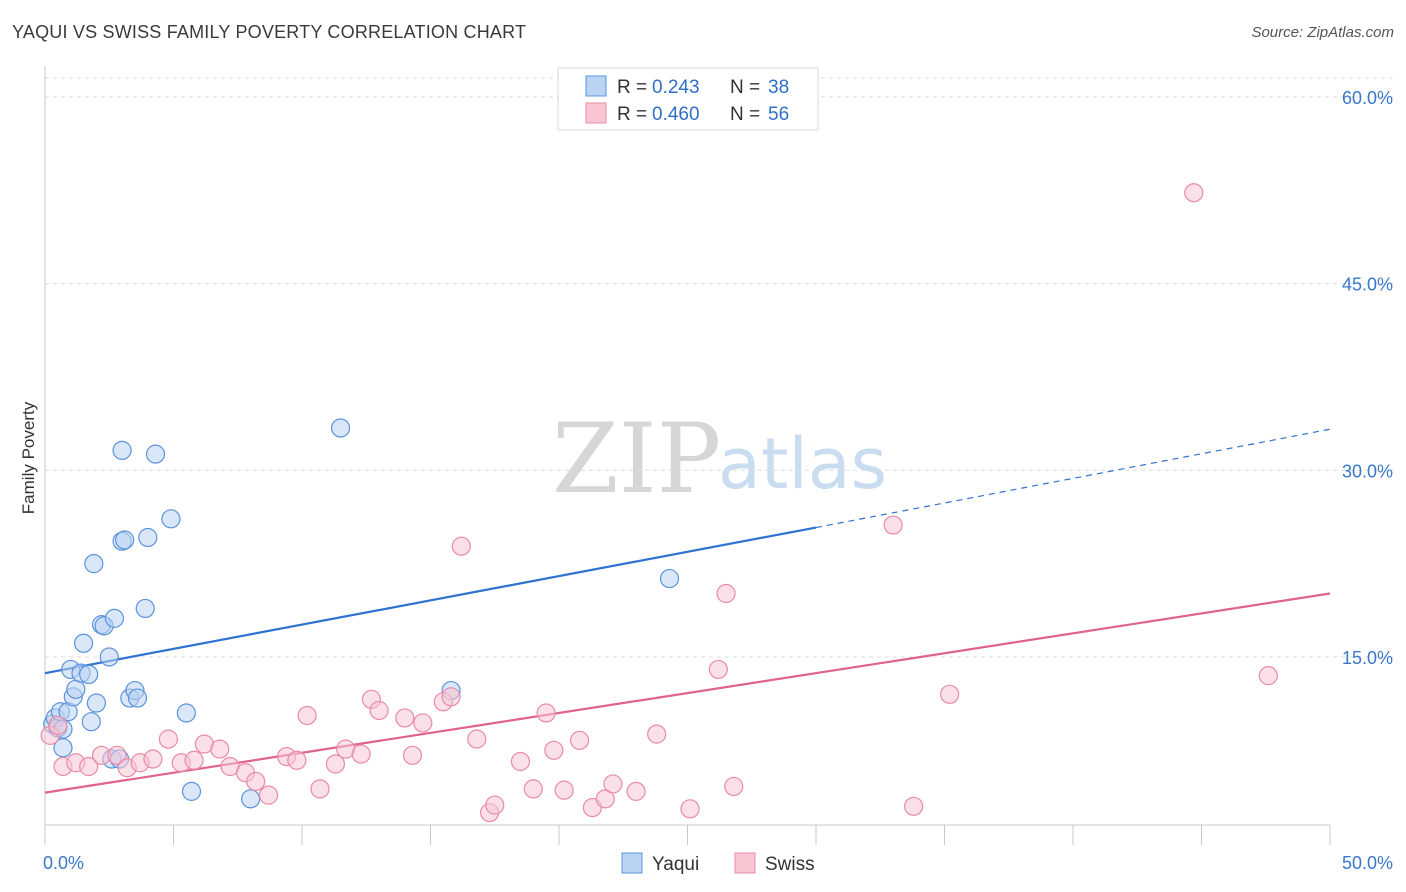  What do you see at coordinates (596, 113) in the screenshot?
I see `legend-swatch-swiss` at bounding box center [596, 113].